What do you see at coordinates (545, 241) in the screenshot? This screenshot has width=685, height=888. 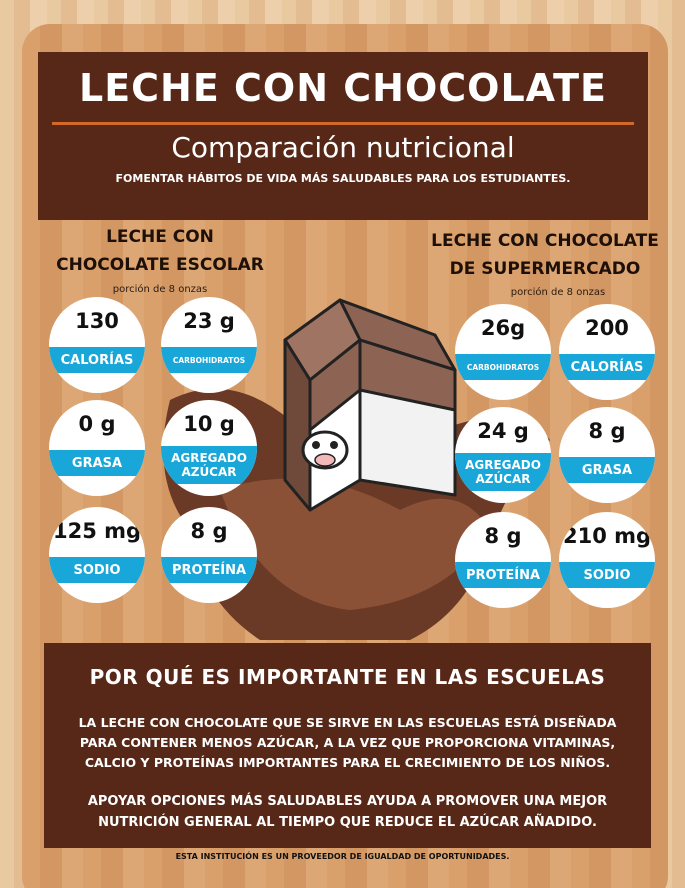 I see `heading-line: LECHE CON CHOCOLATE` at bounding box center [545, 241].